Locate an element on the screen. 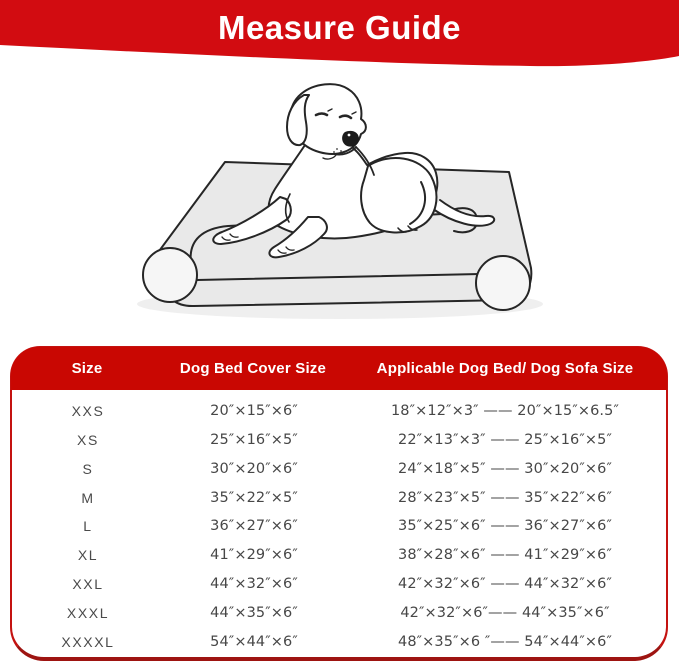 This screenshot has height=668, width=679. cover-size-cell: 54″×44″×6″ is located at coordinates (254, 641).